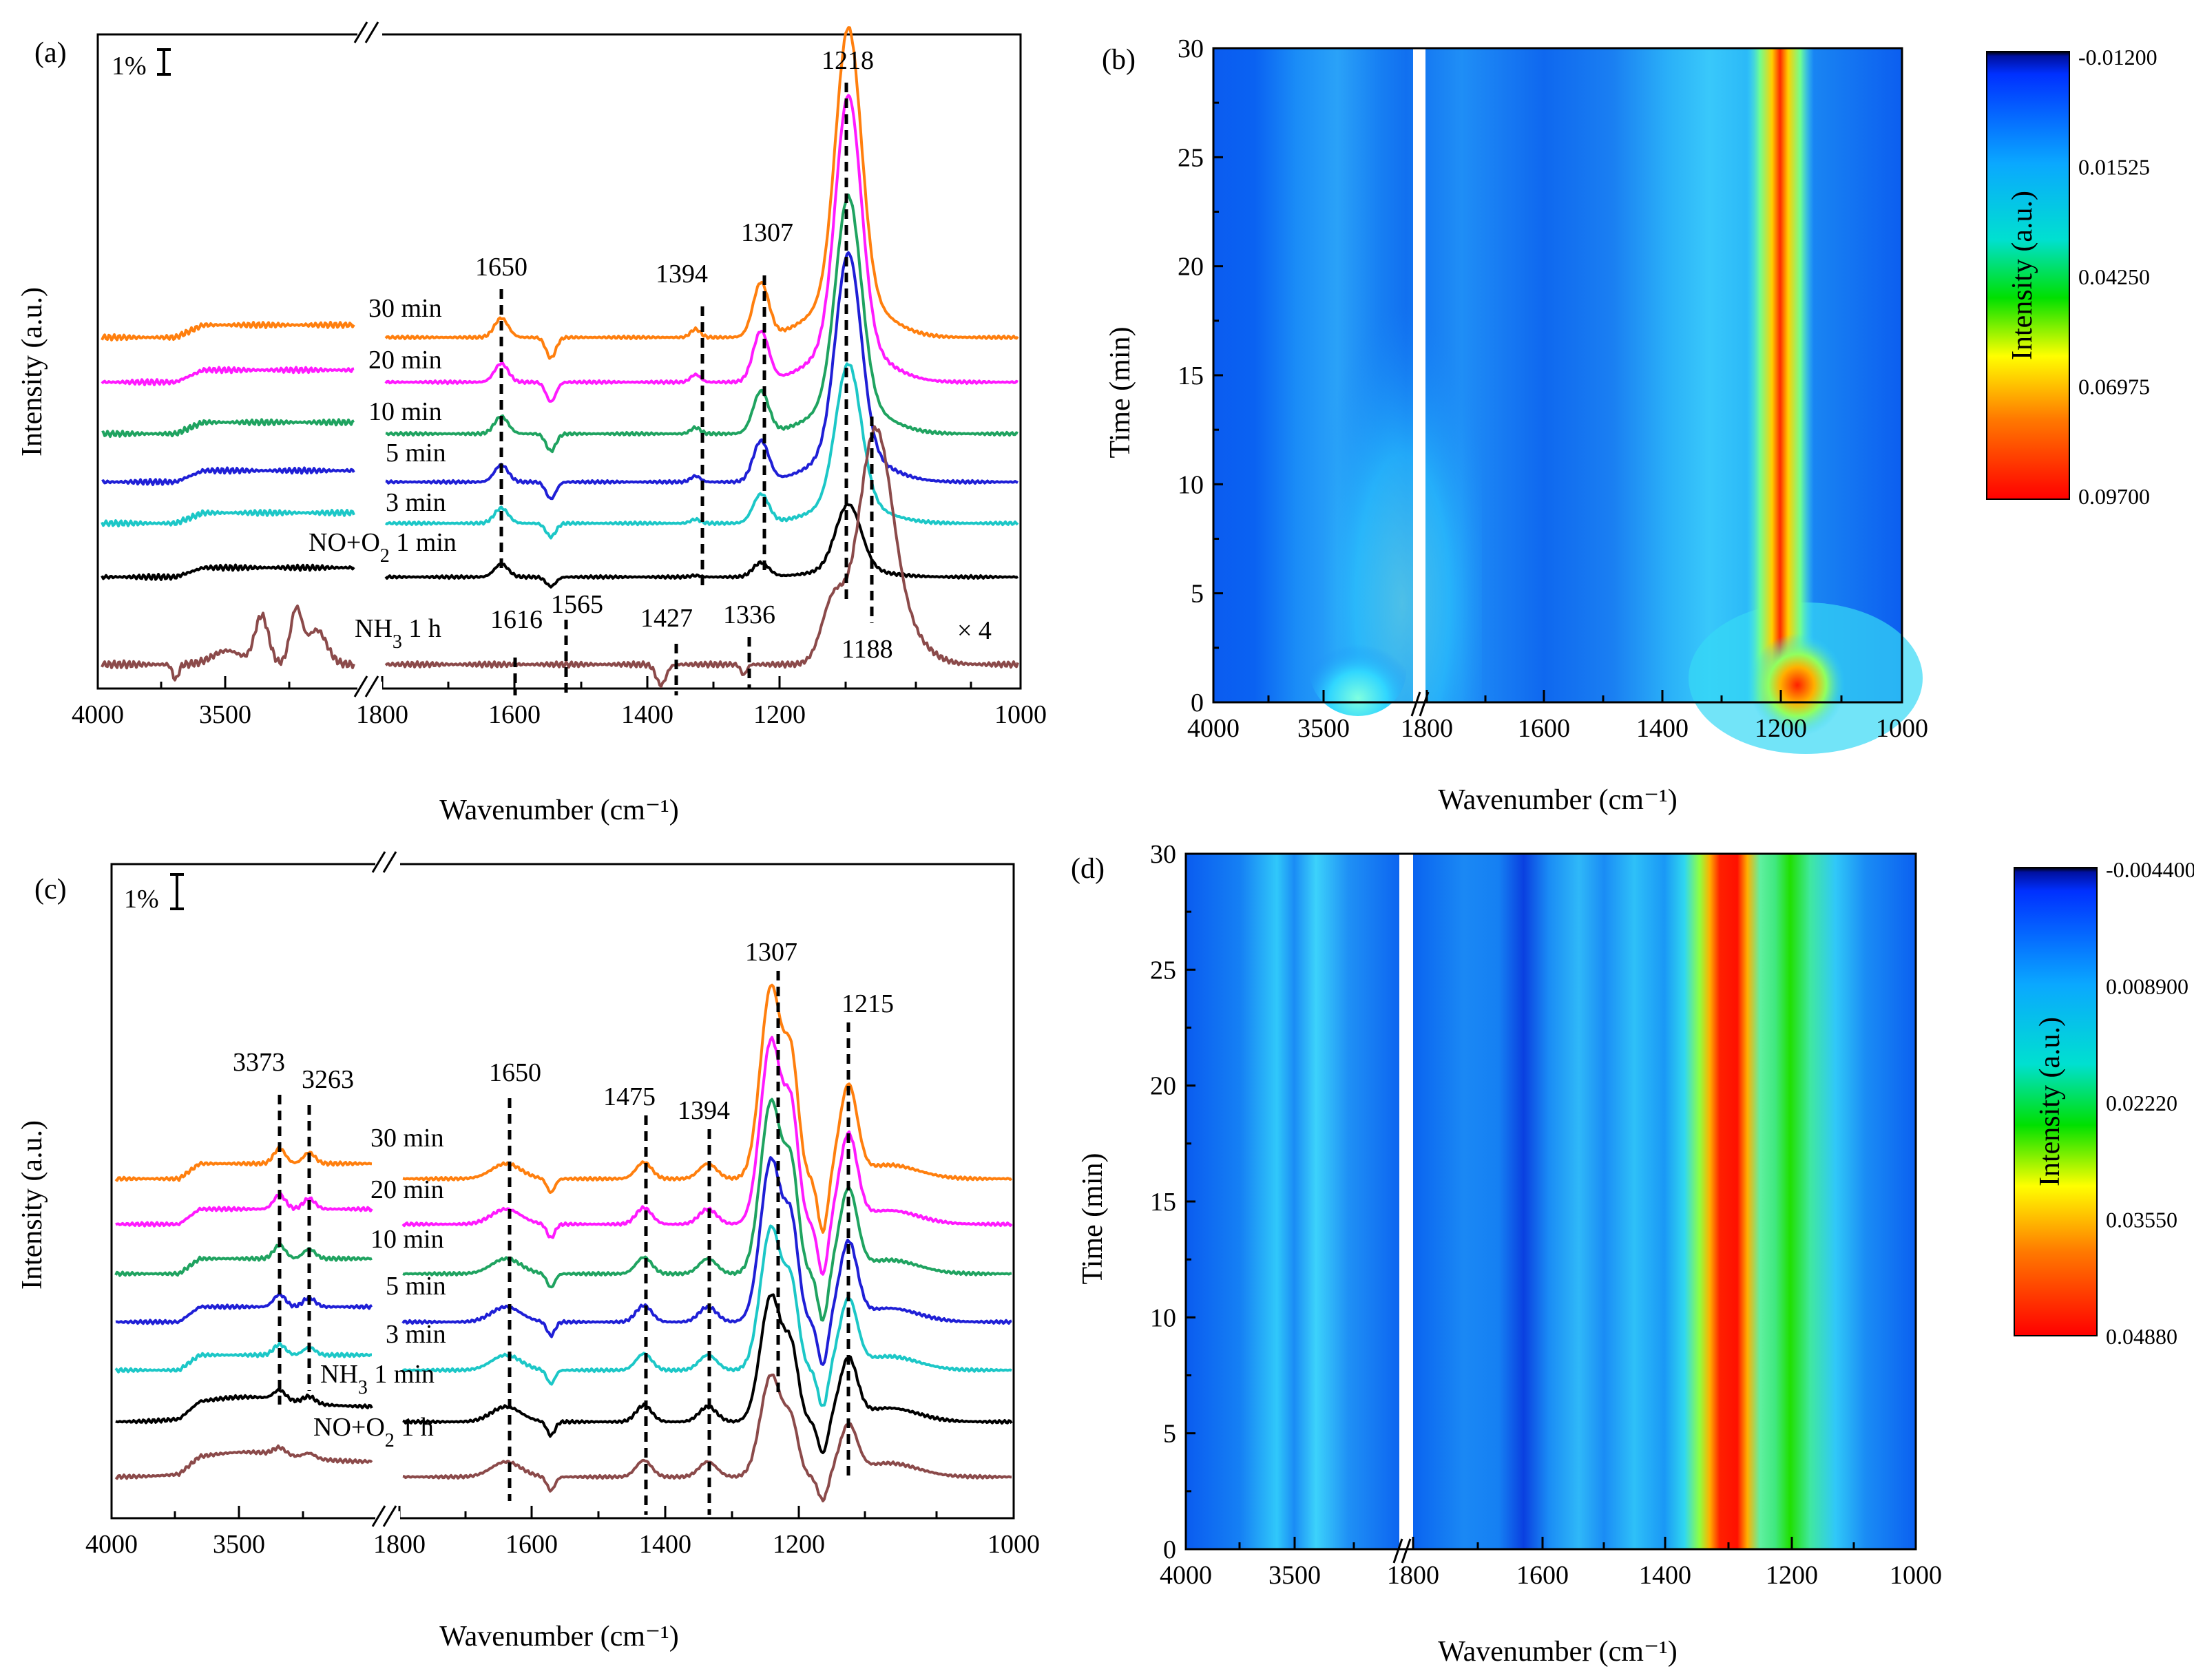  Describe the element at coordinates (2147, 986) in the screenshot. I see `colorbar-tick-label: 0.008900` at that location.